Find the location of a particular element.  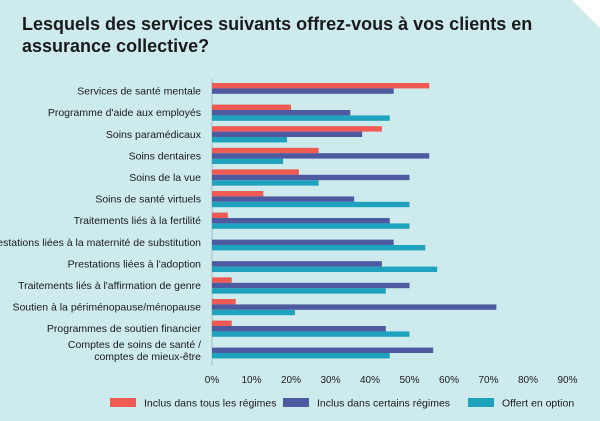

bar-programmes-de-soutien-financier-inclus-dans-certains-regimes is located at coordinates (299, 329).